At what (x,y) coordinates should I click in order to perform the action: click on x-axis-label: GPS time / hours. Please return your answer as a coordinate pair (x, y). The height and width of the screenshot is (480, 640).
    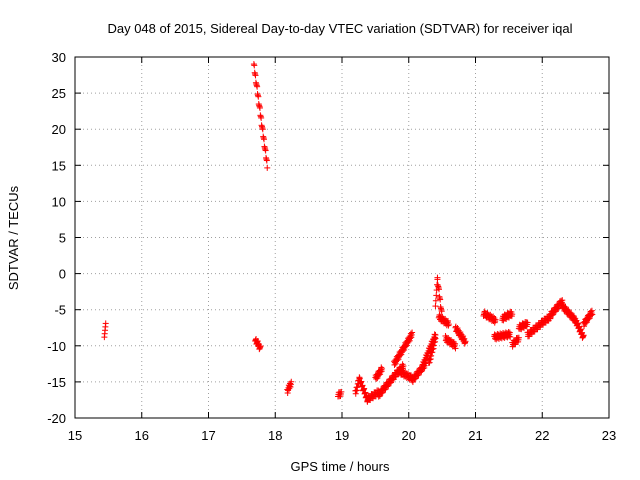
    Looking at the image, I should click on (340, 466).